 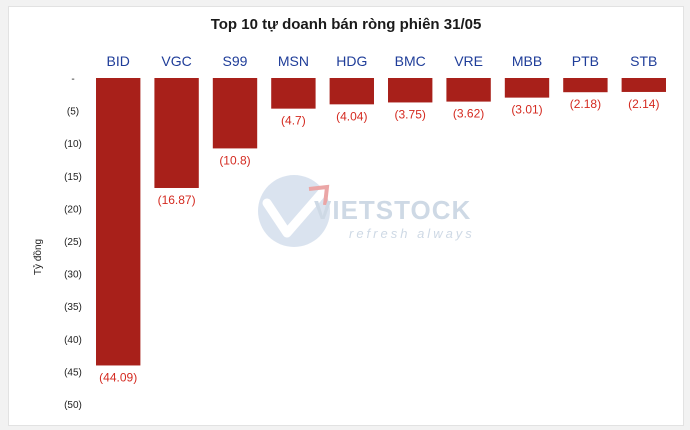 I want to click on data-label: (2.18), so click(x=585, y=104).